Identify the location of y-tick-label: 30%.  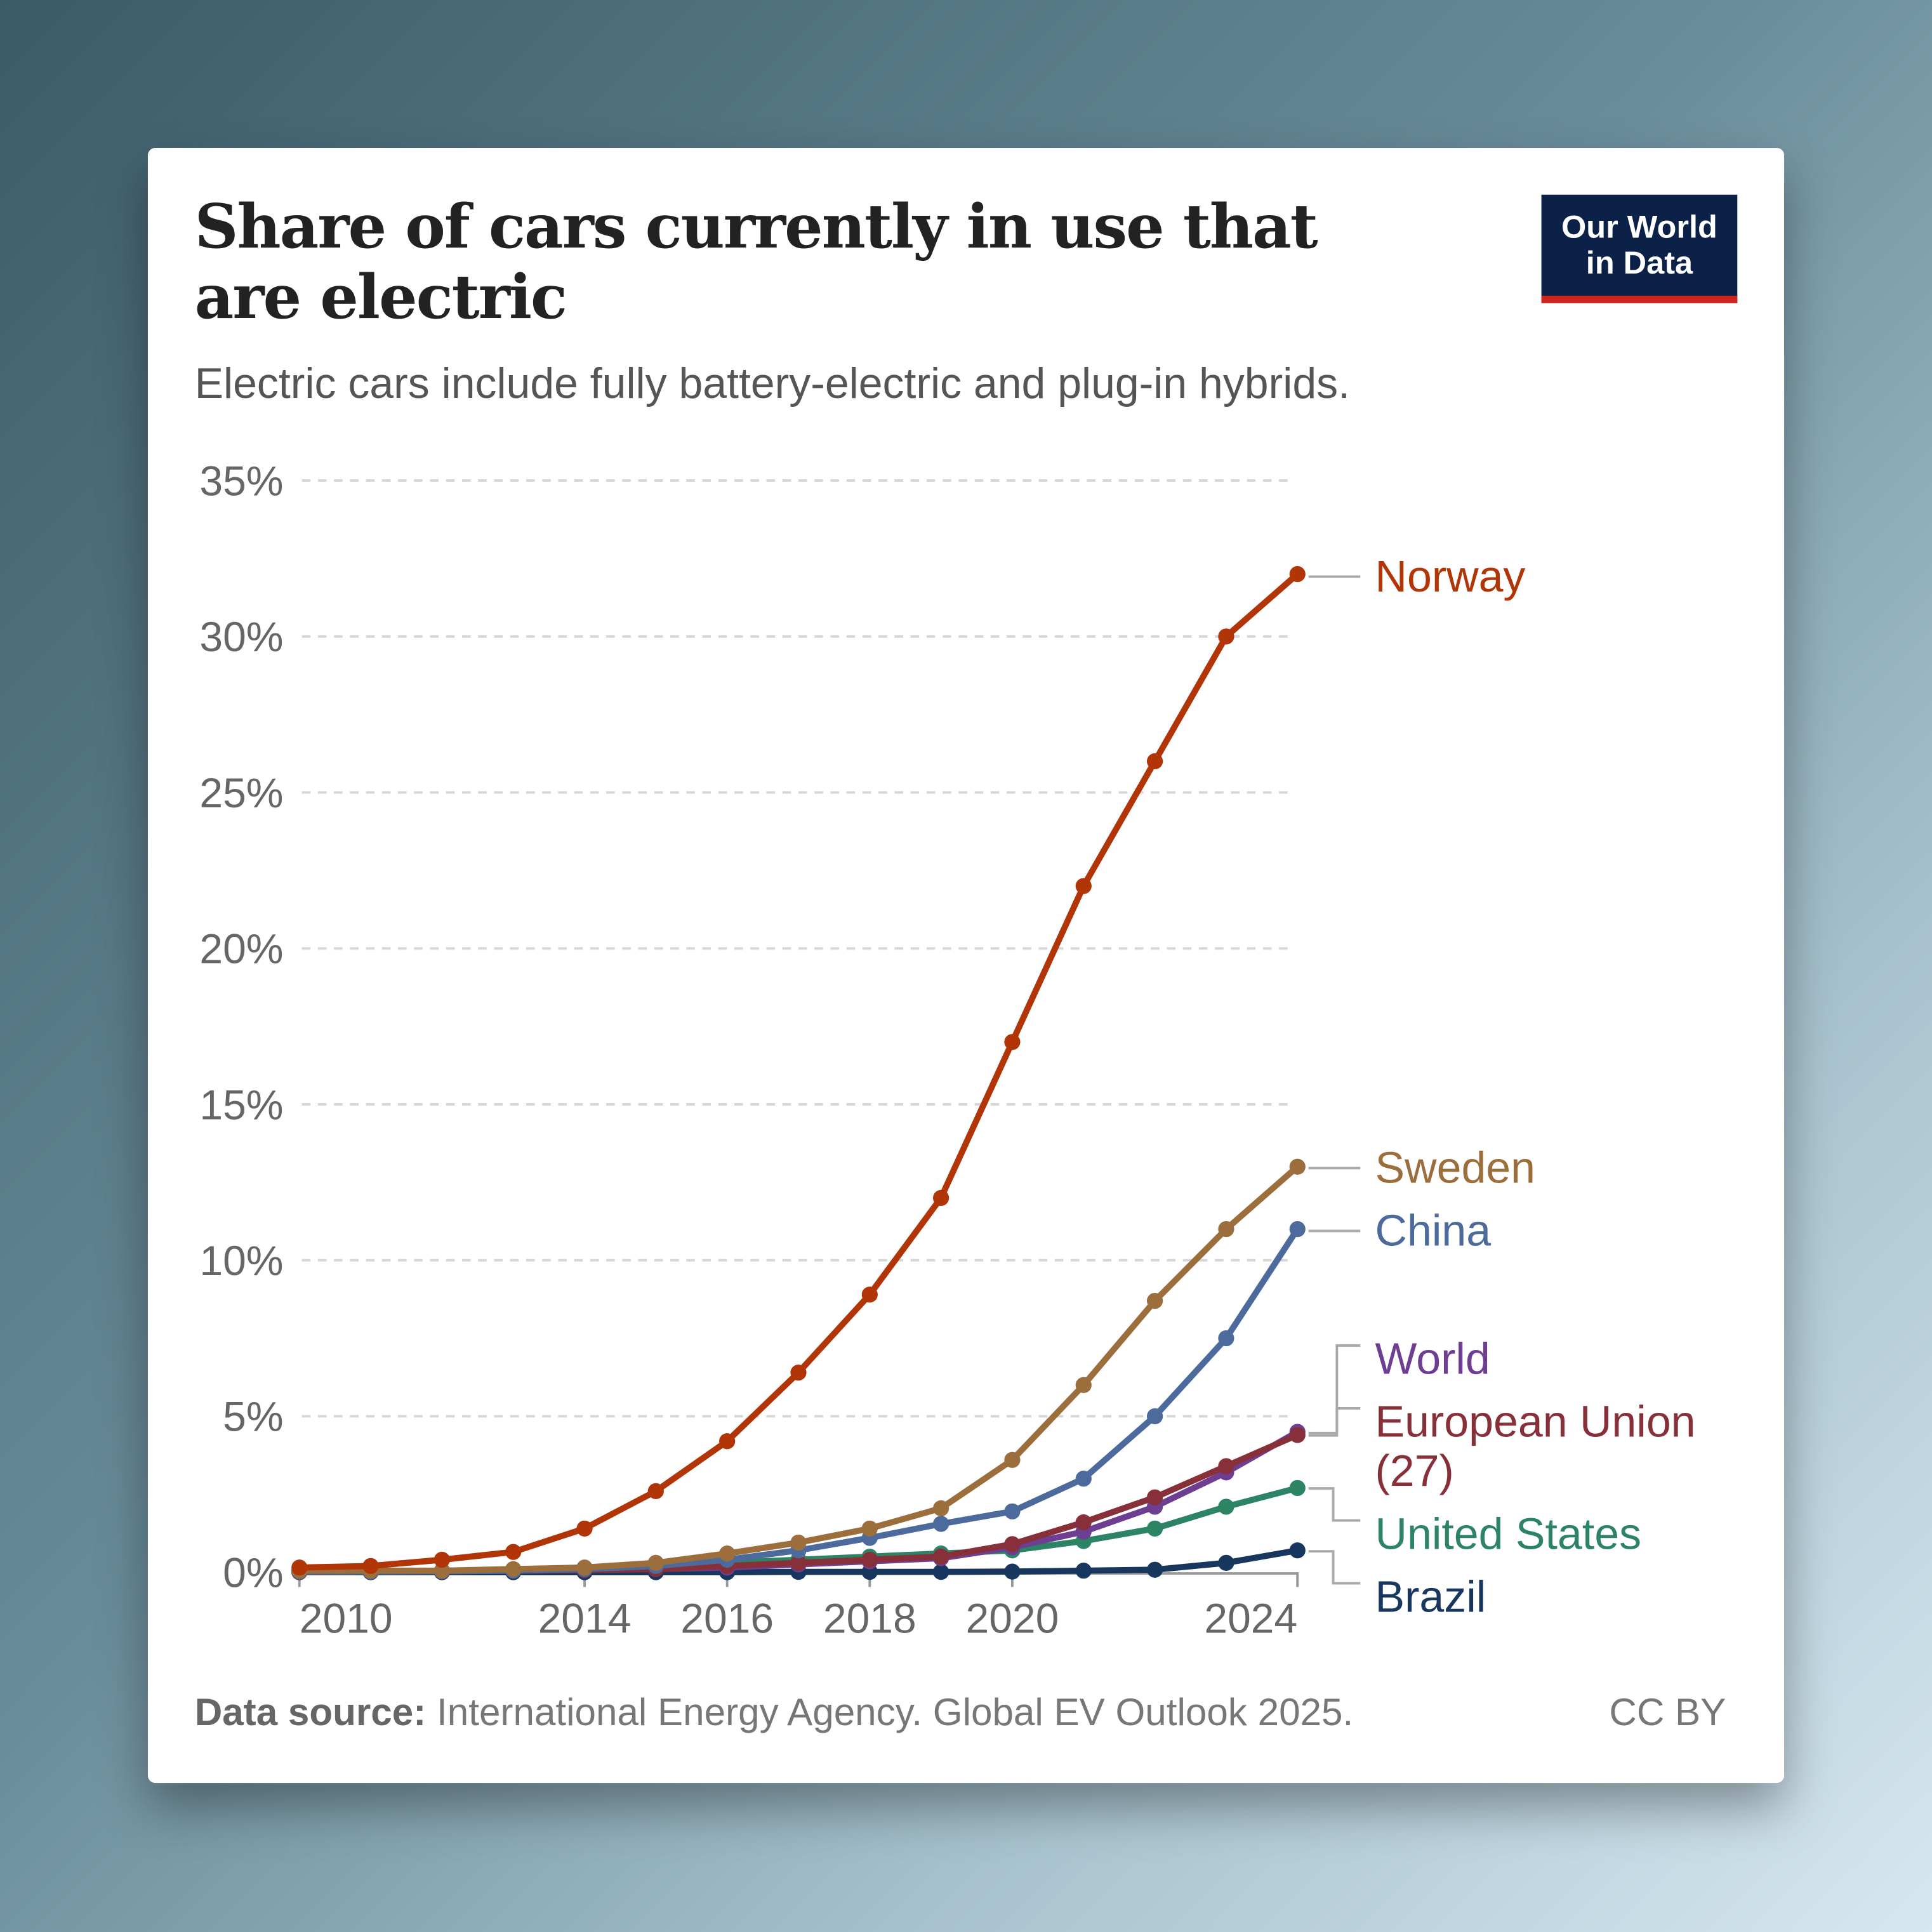
(241, 636).